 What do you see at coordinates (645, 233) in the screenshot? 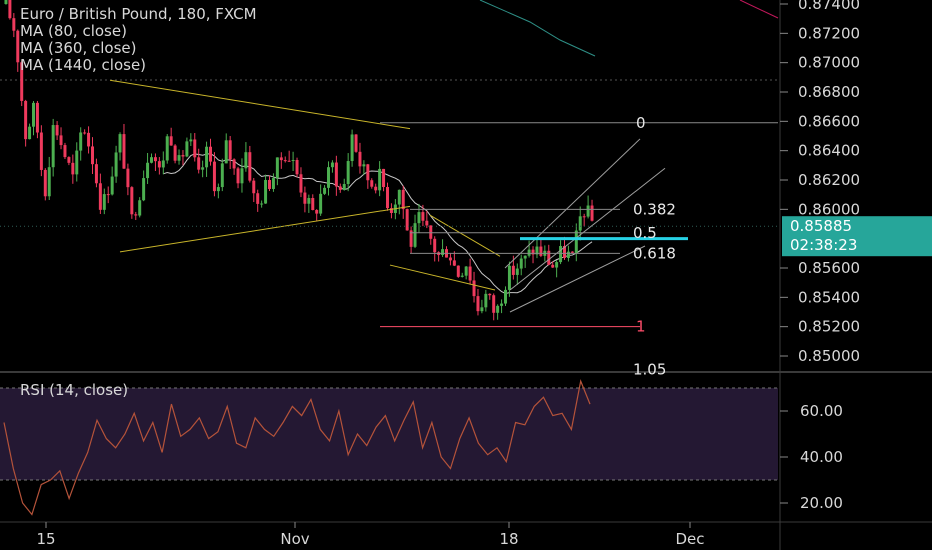
I see `fib-level-label: 0.5` at bounding box center [645, 233].